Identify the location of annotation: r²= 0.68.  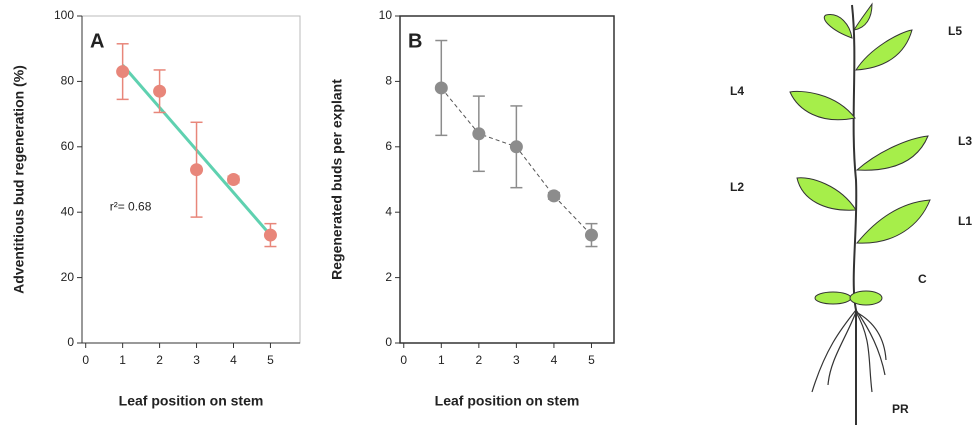
(131, 206).